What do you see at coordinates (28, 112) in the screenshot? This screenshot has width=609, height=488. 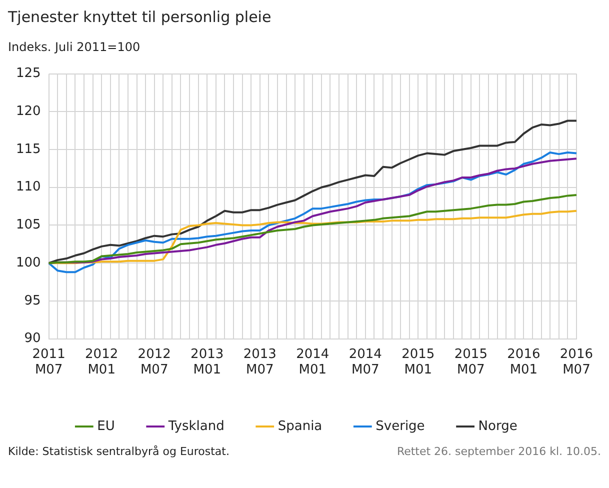 I see `y-tick-label: 120` at bounding box center [28, 112].